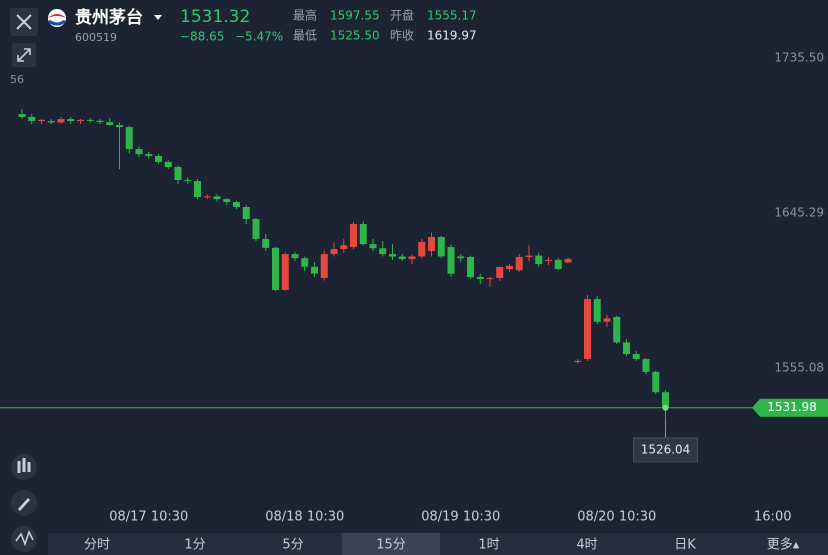 This screenshot has width=828, height=555. Describe the element at coordinates (685, 545) in the screenshot. I see `tab: 日K` at that location.